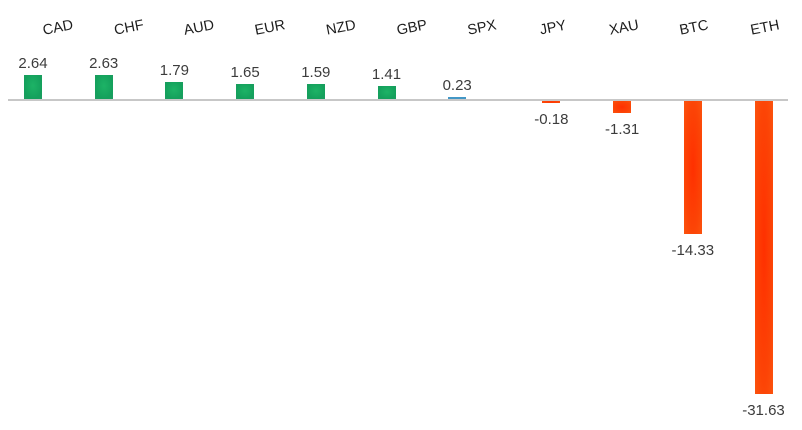  I want to click on value-label-xau: -1.31, so click(622, 129).